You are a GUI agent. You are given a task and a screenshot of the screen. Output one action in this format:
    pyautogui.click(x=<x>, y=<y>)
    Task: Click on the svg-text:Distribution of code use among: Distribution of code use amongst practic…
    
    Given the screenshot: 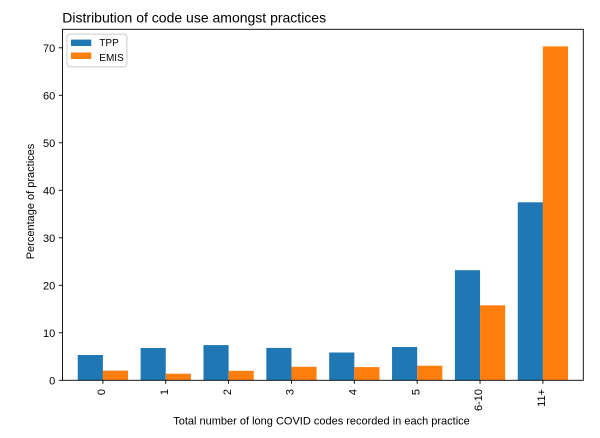 What is the action you would take?
    pyautogui.click(x=194, y=18)
    